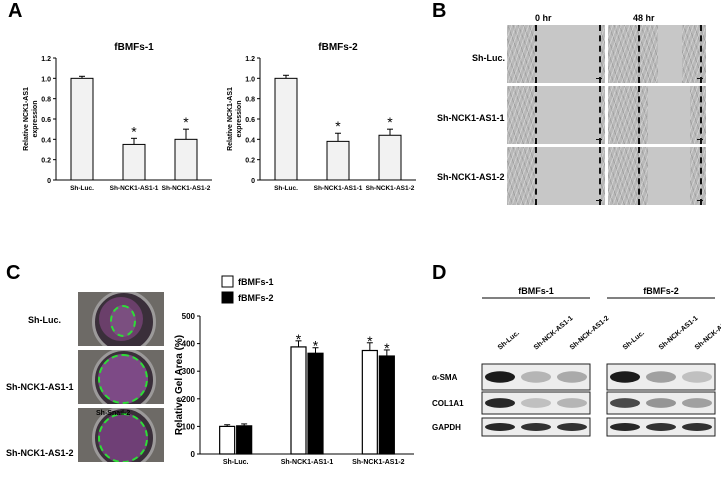 This screenshot has width=721, height=483. I want to click on photo-overlay-text: Sh-Snail-2, so click(113, 413).